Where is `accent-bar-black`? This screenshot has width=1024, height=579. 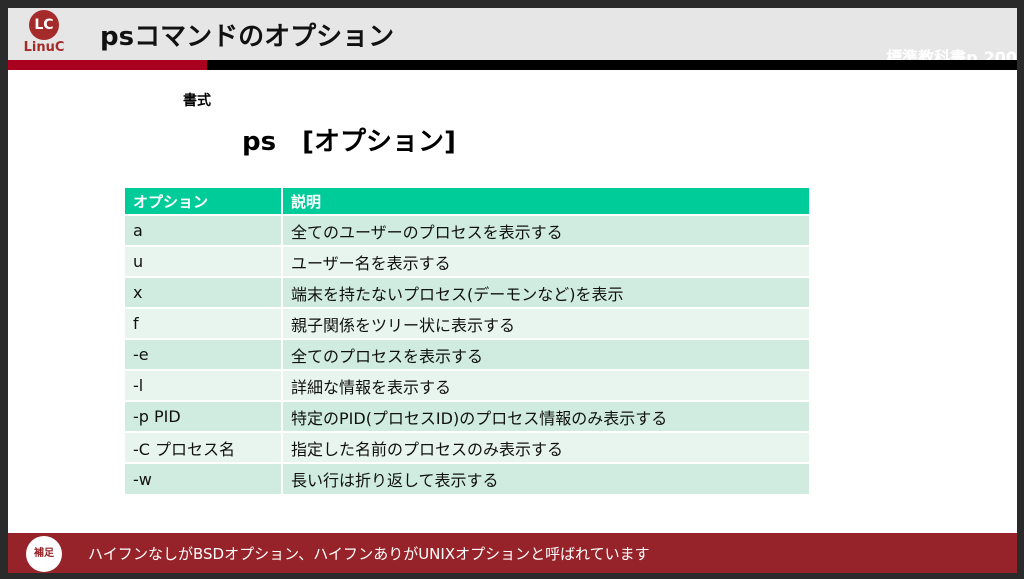 accent-bar-black is located at coordinates (612, 65).